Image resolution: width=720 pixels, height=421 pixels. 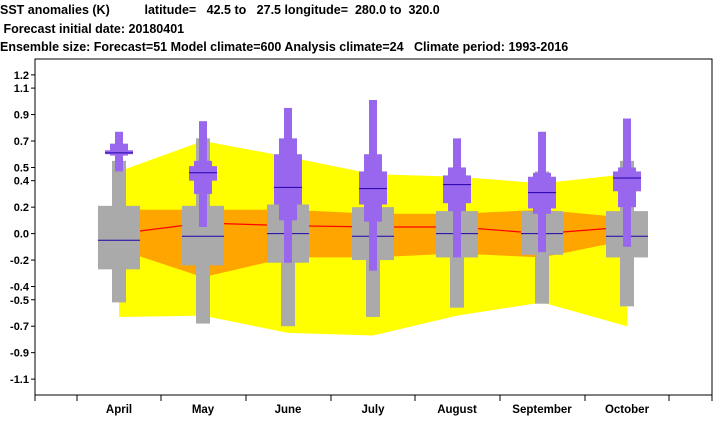 What do you see at coordinates (203, 410) in the screenshot?
I see `x-tick-label-may: May` at bounding box center [203, 410].